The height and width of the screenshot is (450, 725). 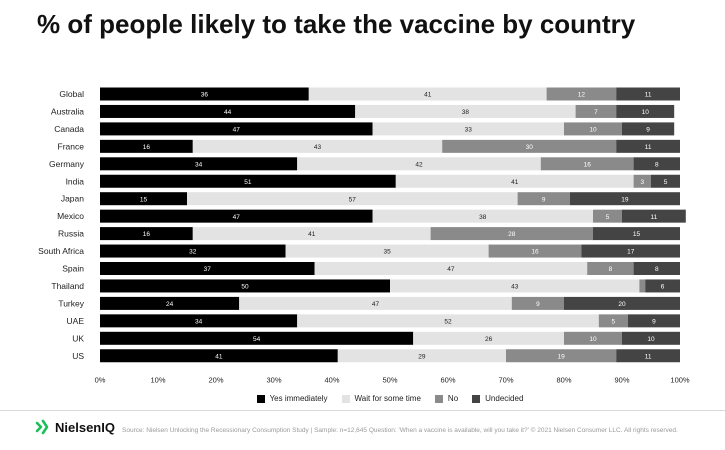 What do you see at coordinates (447, 380) in the screenshot?
I see `x-tick-label: 60%` at bounding box center [447, 380].